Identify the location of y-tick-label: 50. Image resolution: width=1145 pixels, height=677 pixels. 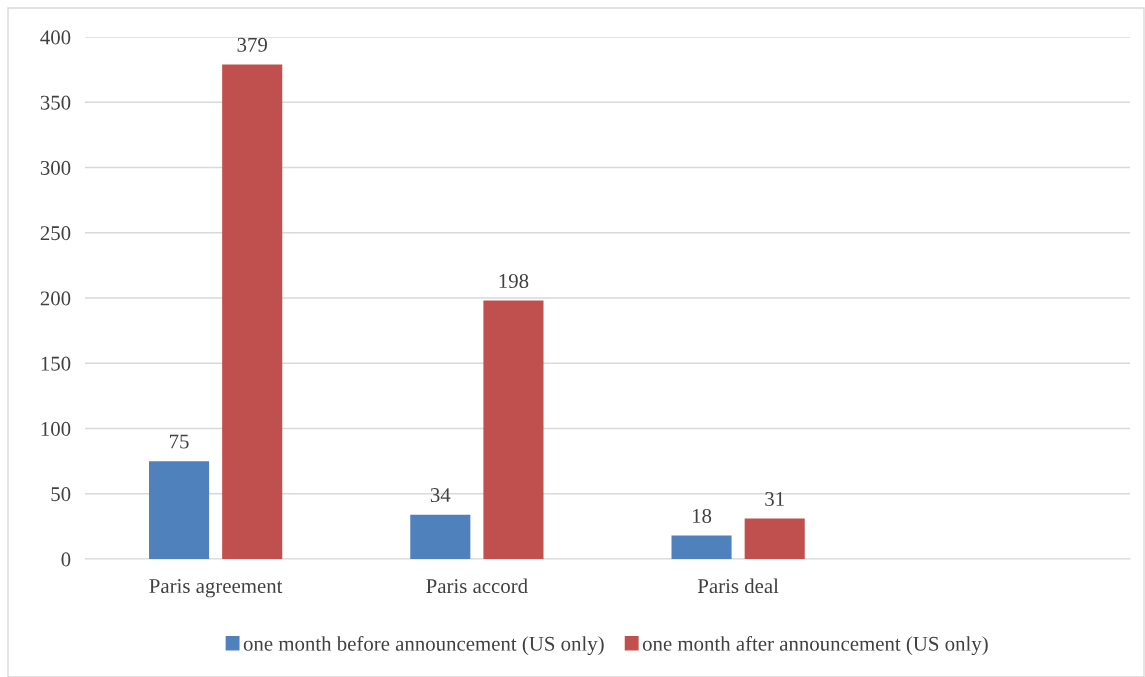
(61, 494).